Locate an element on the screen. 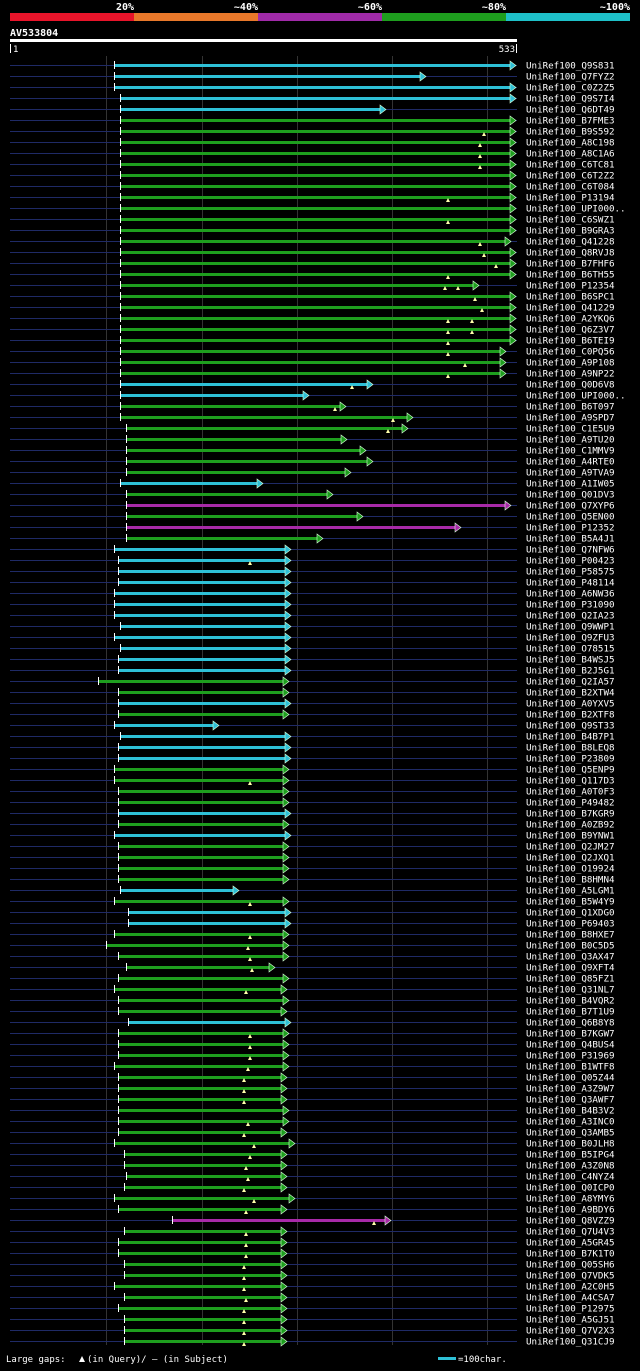 The height and width of the screenshot is (1371, 640). hit-label: UniRef100_Q05SH6 is located at coordinates (570, 1265).